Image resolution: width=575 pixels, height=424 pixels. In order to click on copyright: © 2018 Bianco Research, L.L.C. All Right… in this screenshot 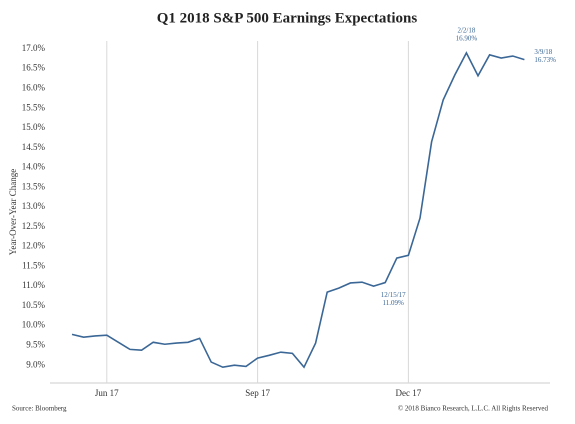, I will do `click(473, 409)`.